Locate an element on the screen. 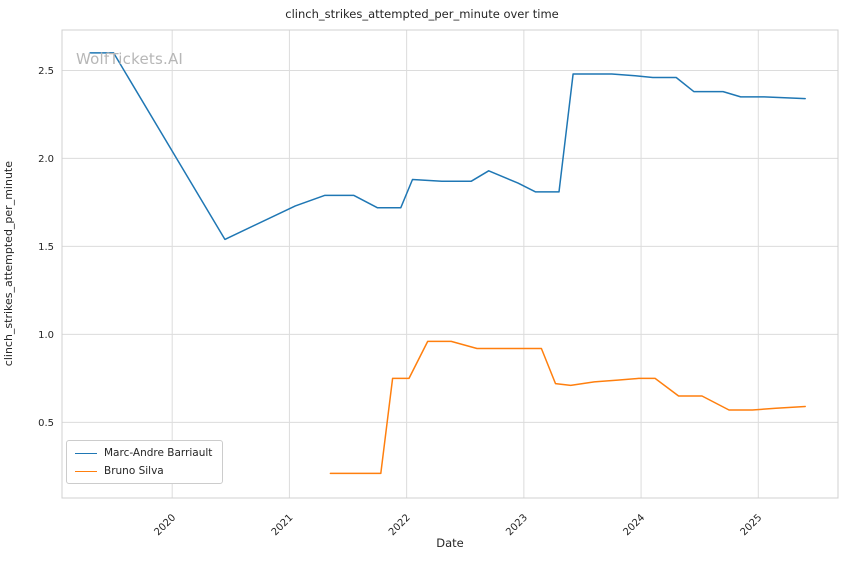  y-tick-label: 1.0 is located at coordinates (46, 335).